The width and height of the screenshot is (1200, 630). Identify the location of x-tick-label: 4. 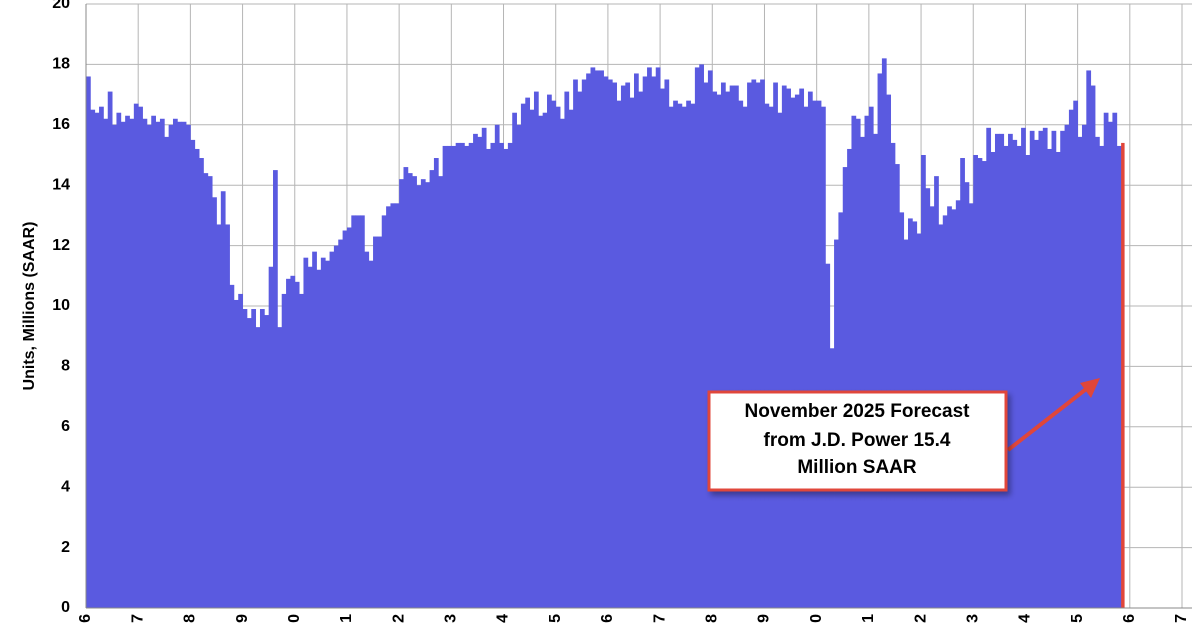
(1025, 618).